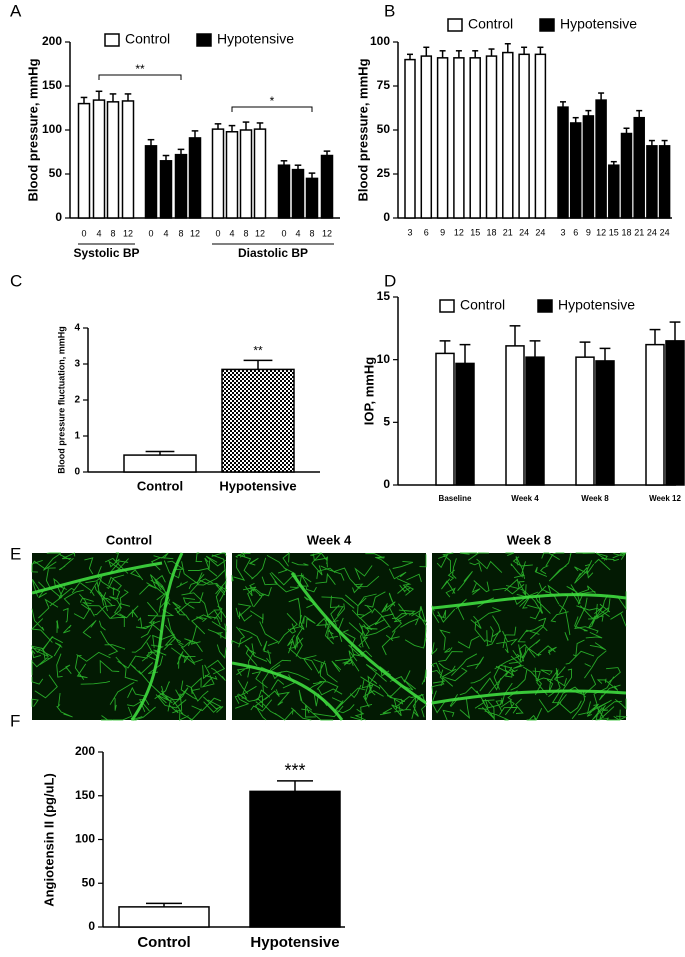 The image size is (685, 957). Describe the element at coordinates (384, 359) in the screenshot. I see `y-tick-label: 10` at that location.